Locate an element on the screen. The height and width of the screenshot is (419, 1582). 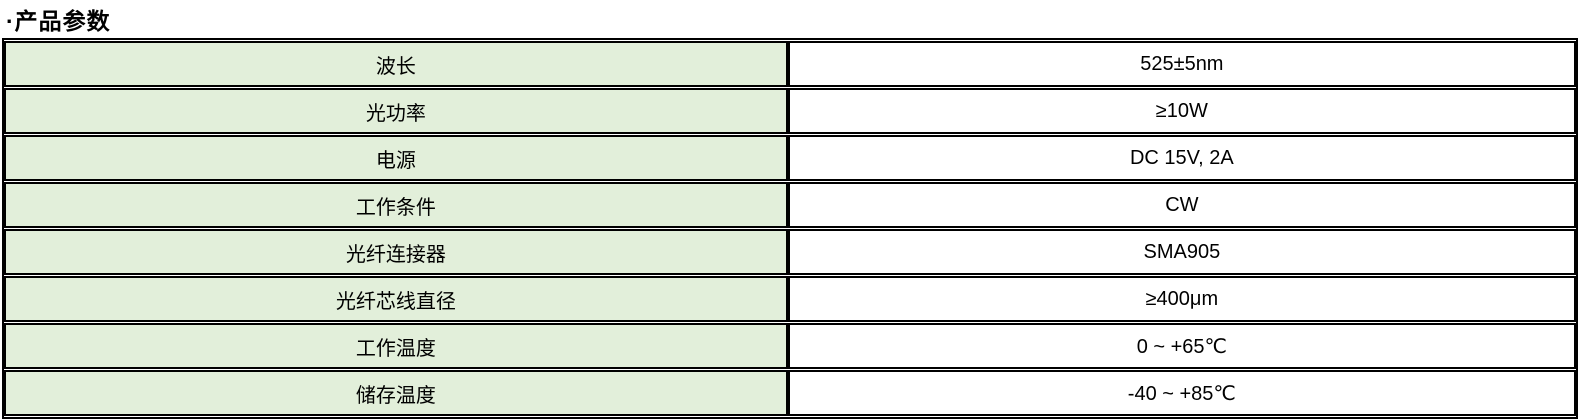
page-title: ·产品参数 is located at coordinates (58, 21).